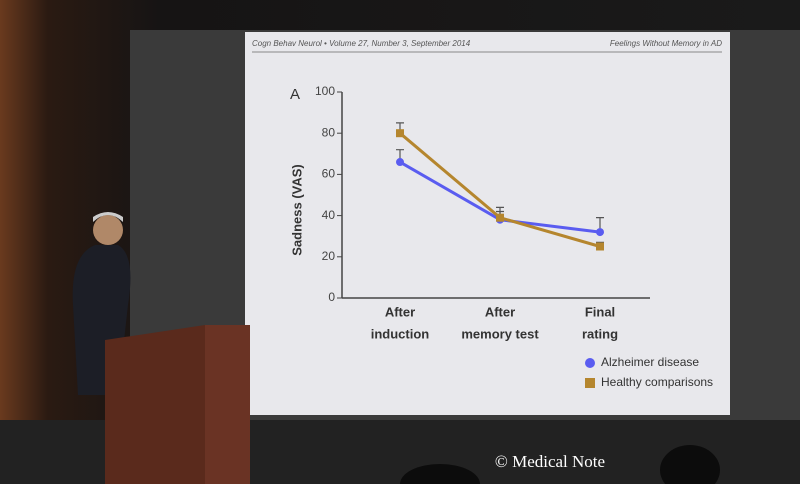 Image resolution: width=800 pixels, height=484 pixels. What do you see at coordinates (329, 215) in the screenshot?
I see `y-tick-label: 40` at bounding box center [329, 215].